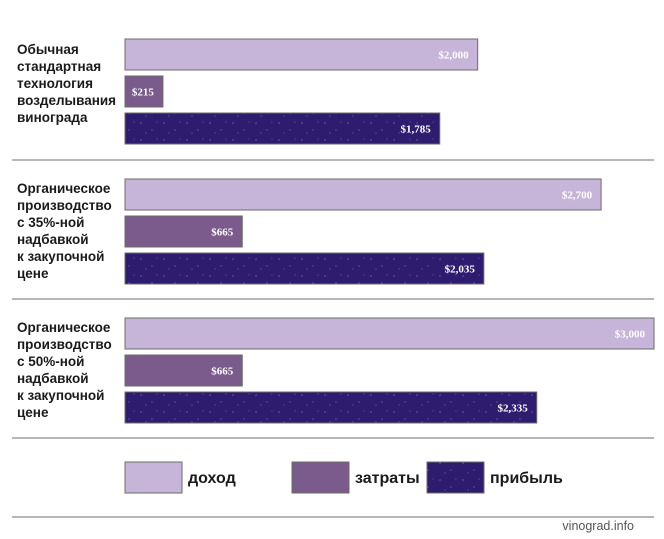 This screenshot has width=664, height=539. I want to click on bar-value-label: $2,335, so click(512, 409).